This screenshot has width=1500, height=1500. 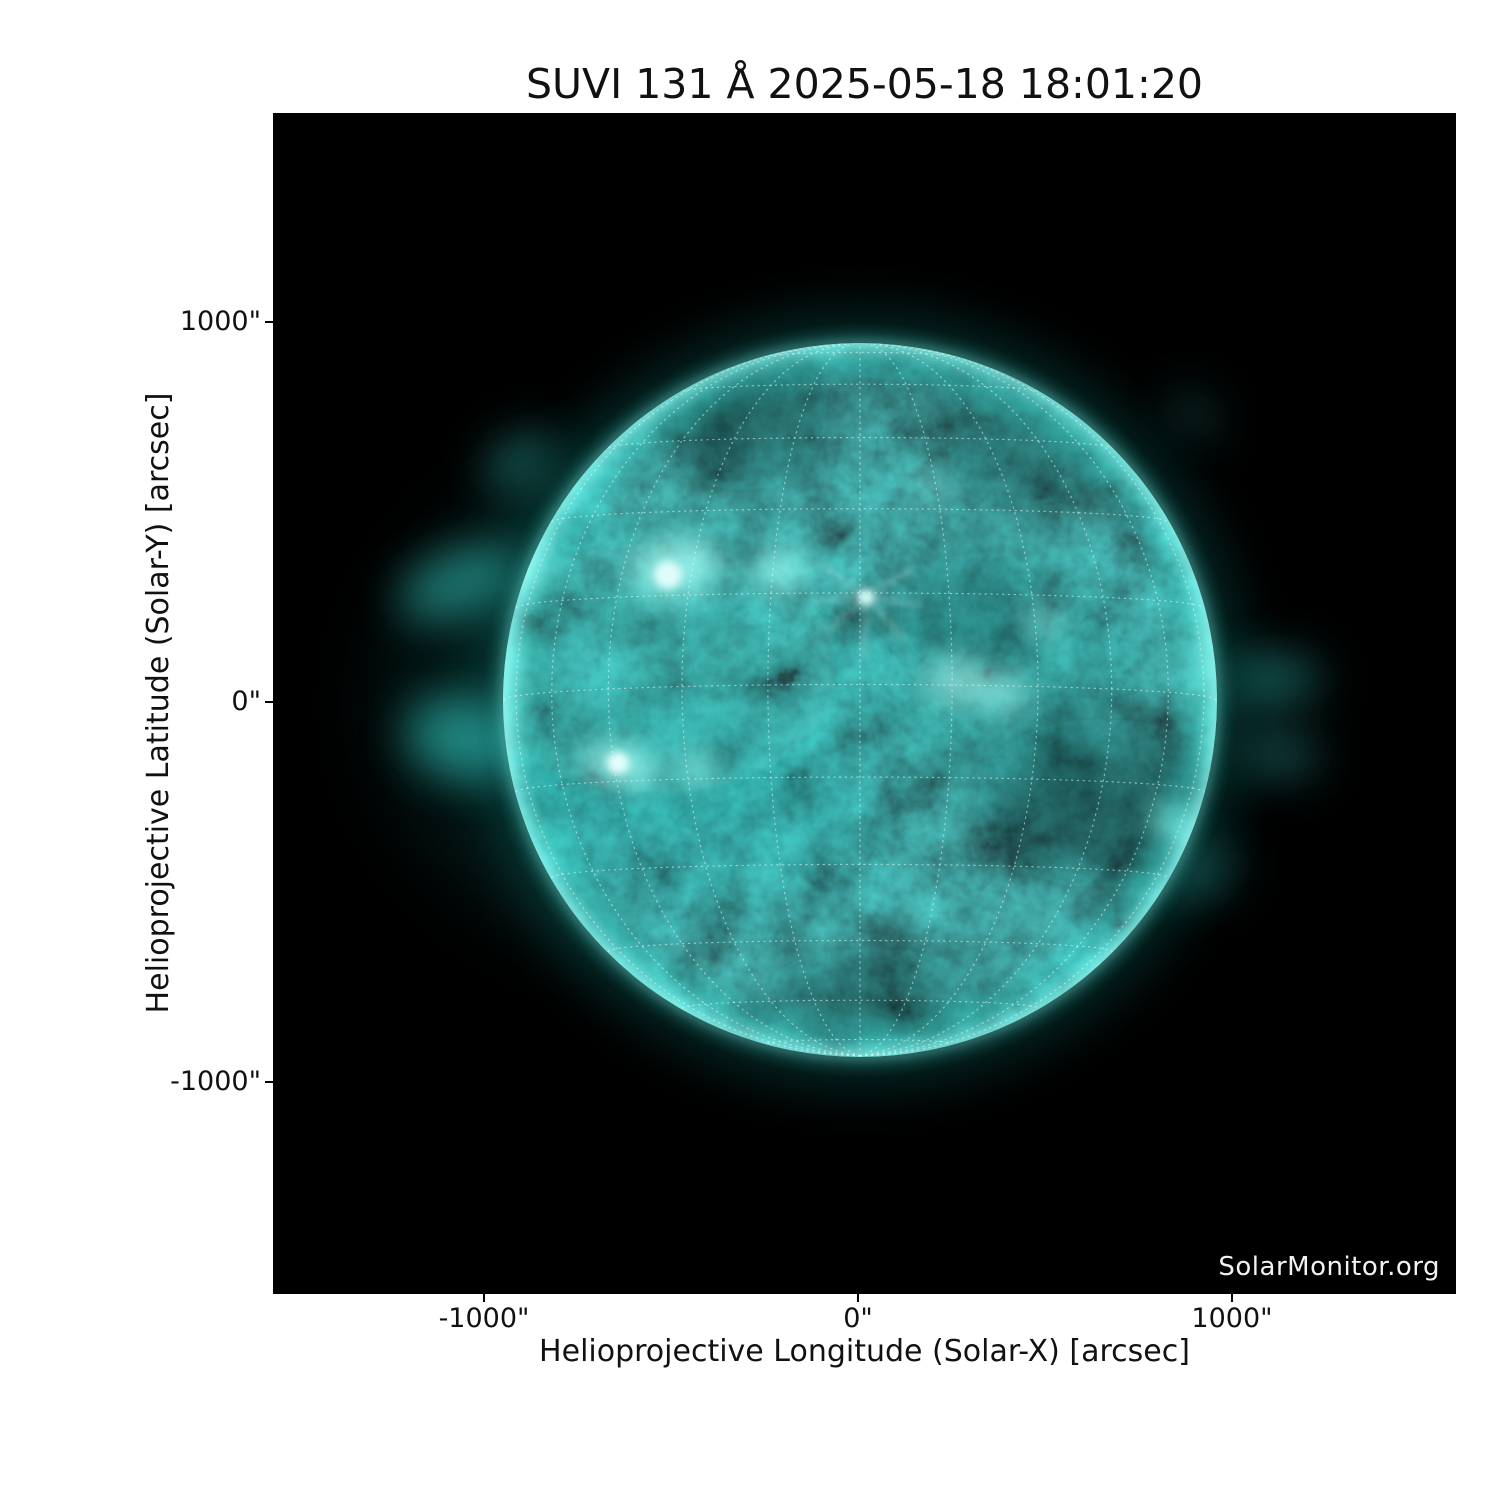 I want to click on solarmonitor-watermark: SolarMonitor.org, so click(x=1329, y=1267).